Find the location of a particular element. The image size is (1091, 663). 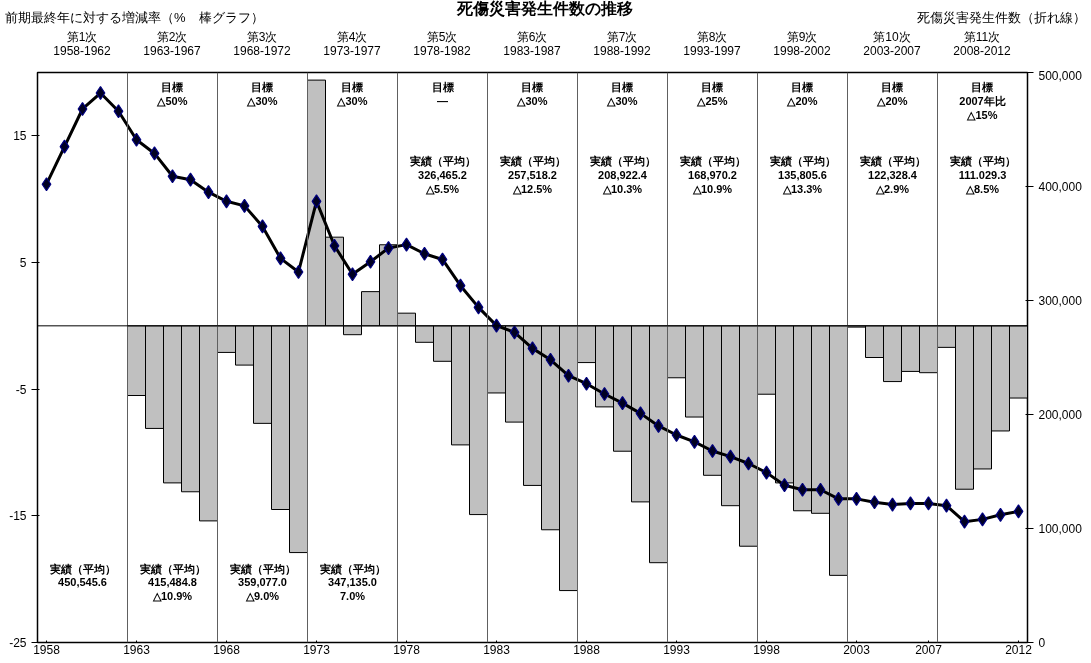

text: 第3次 1968-1972 is located at coordinates (262, 44).